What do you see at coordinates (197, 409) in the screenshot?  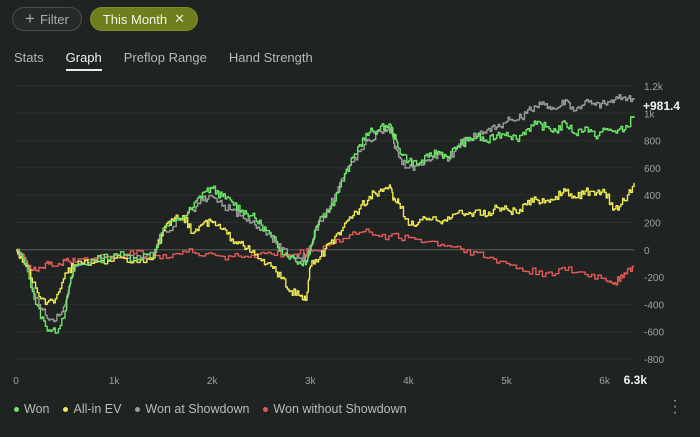 I see `legend-label-won-at-showdown: Won at Showdown` at bounding box center [197, 409].